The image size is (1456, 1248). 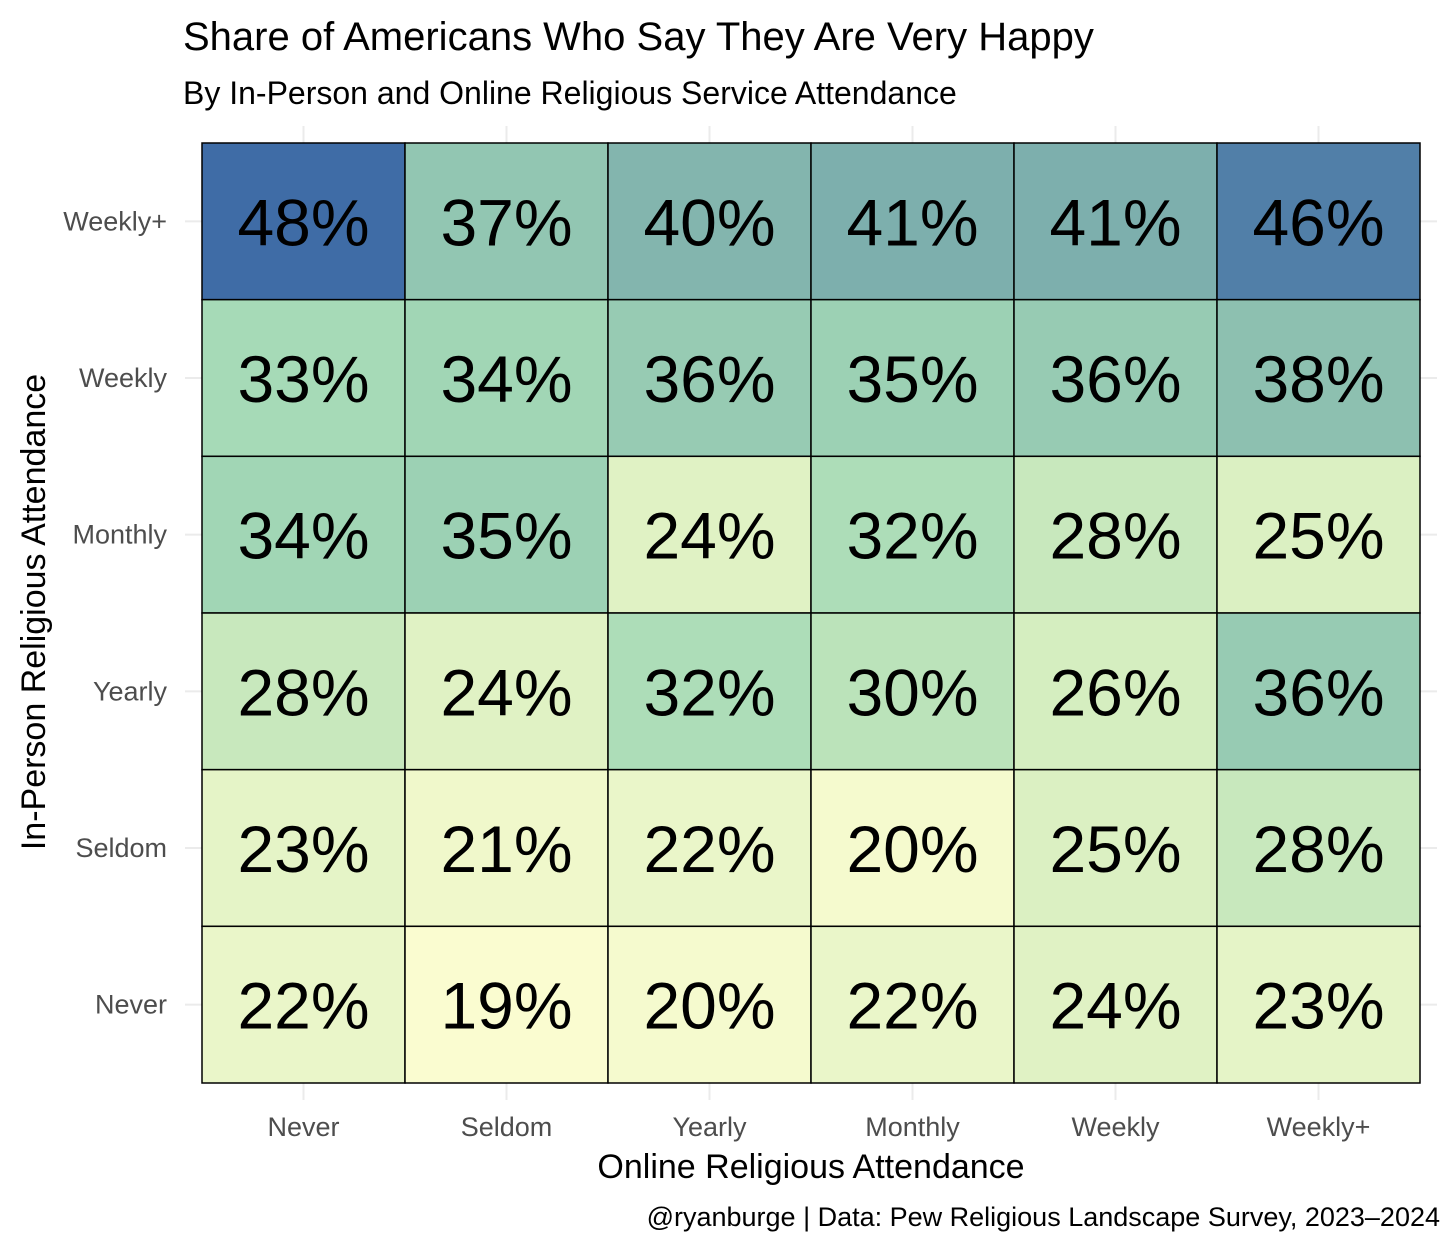 I want to click on heatmap-cell-never-seldom, so click(x=506, y=1004).